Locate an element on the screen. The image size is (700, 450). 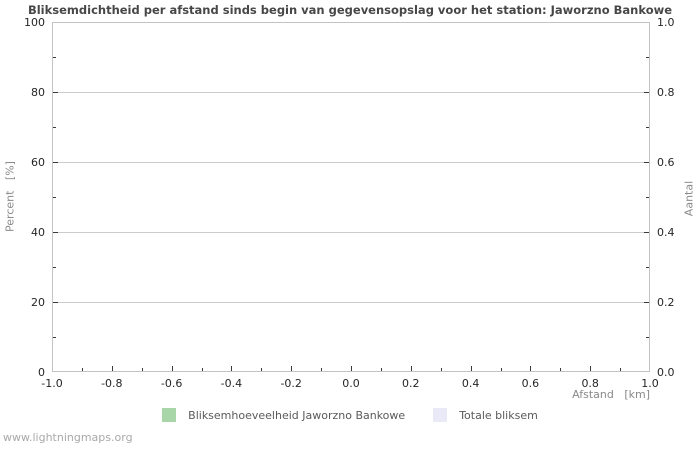
y-axis-label-right: Aantal is located at coordinates (689, 198).